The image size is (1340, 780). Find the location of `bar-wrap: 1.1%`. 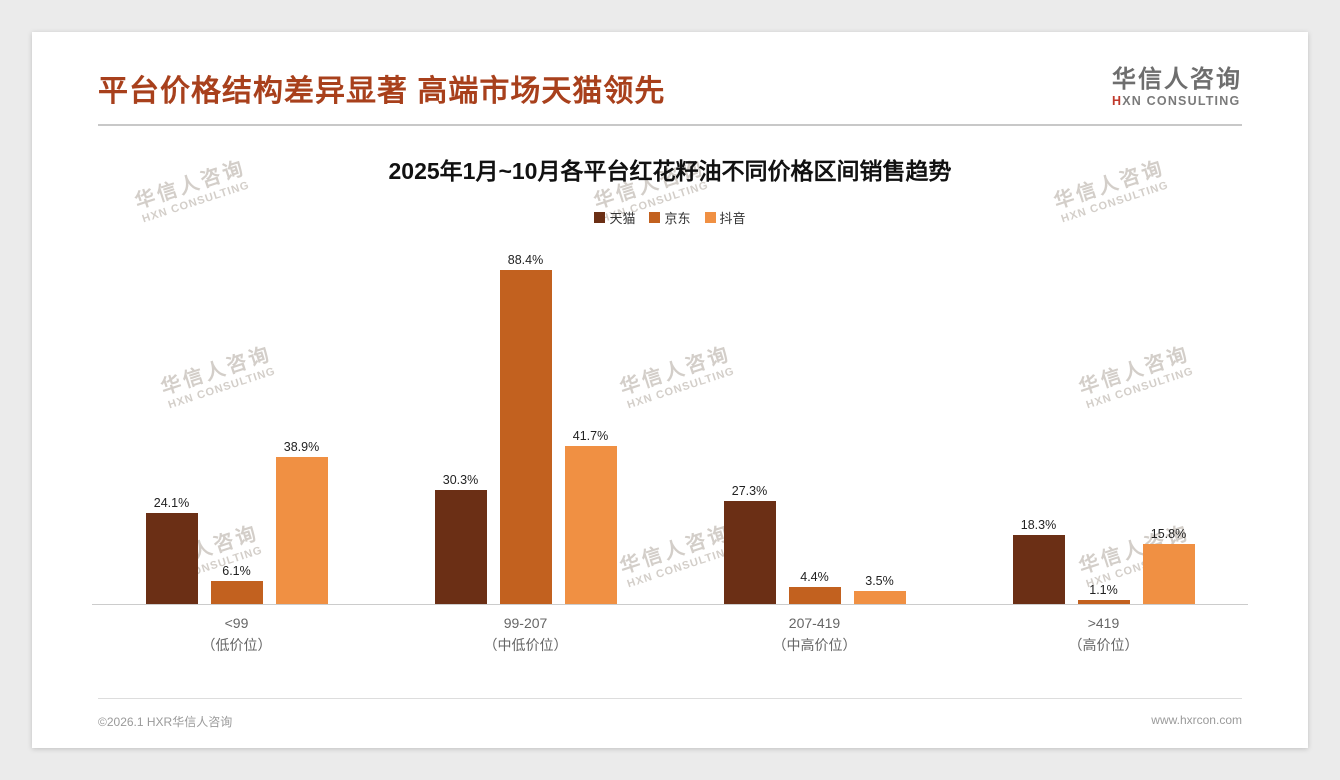

bar-wrap: 1.1% is located at coordinates (1103, 593).